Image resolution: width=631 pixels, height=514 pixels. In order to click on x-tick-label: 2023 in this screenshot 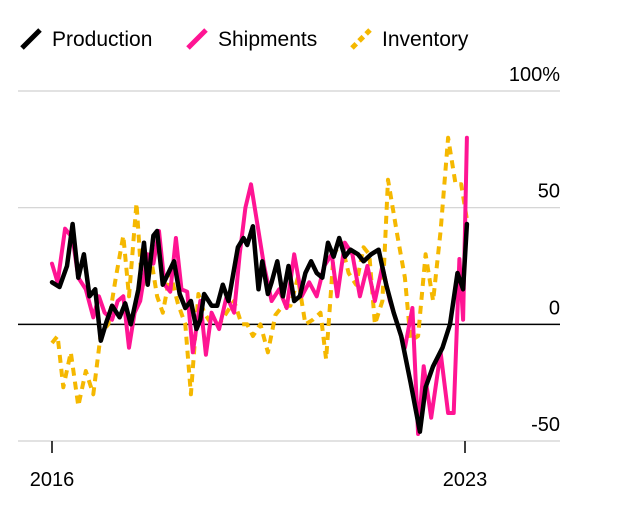, I will do `click(465, 480)`.